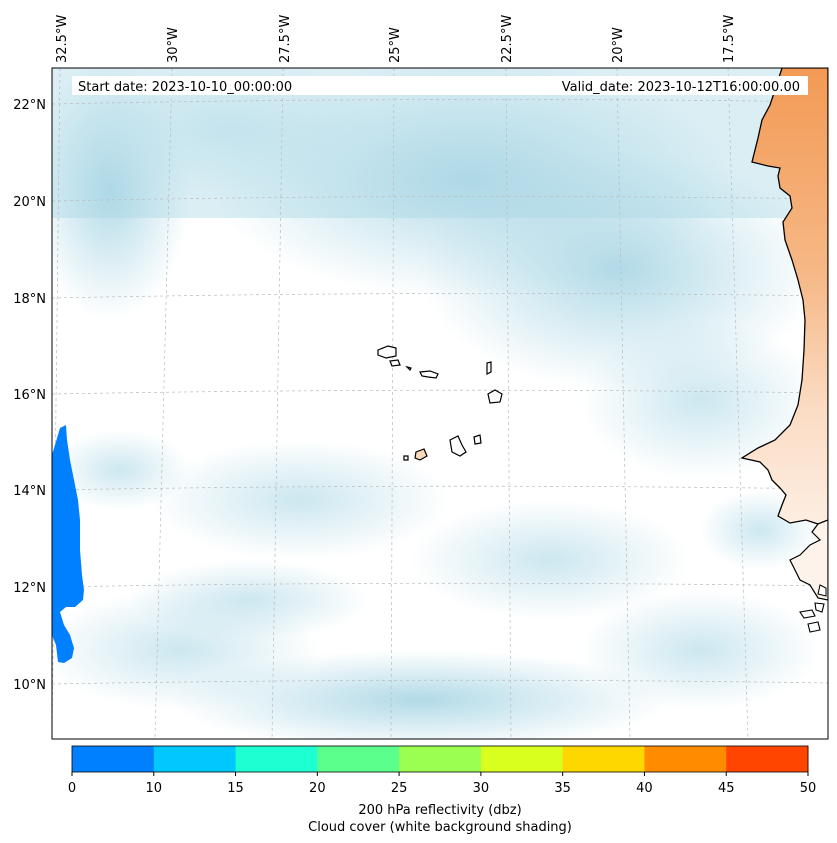 This screenshot has width=837, height=843. What do you see at coordinates (185, 87) in the screenshot?
I see `start-date-label: Start date: 2023-10-10_00:00:00` at bounding box center [185, 87].